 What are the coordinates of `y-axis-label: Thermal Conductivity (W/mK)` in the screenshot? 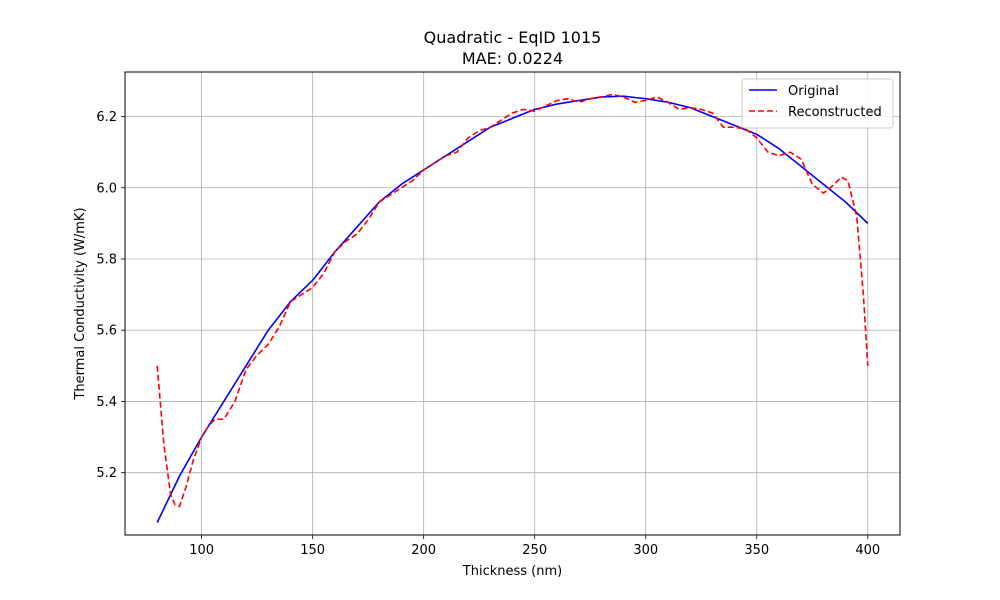 It's located at (80, 303).